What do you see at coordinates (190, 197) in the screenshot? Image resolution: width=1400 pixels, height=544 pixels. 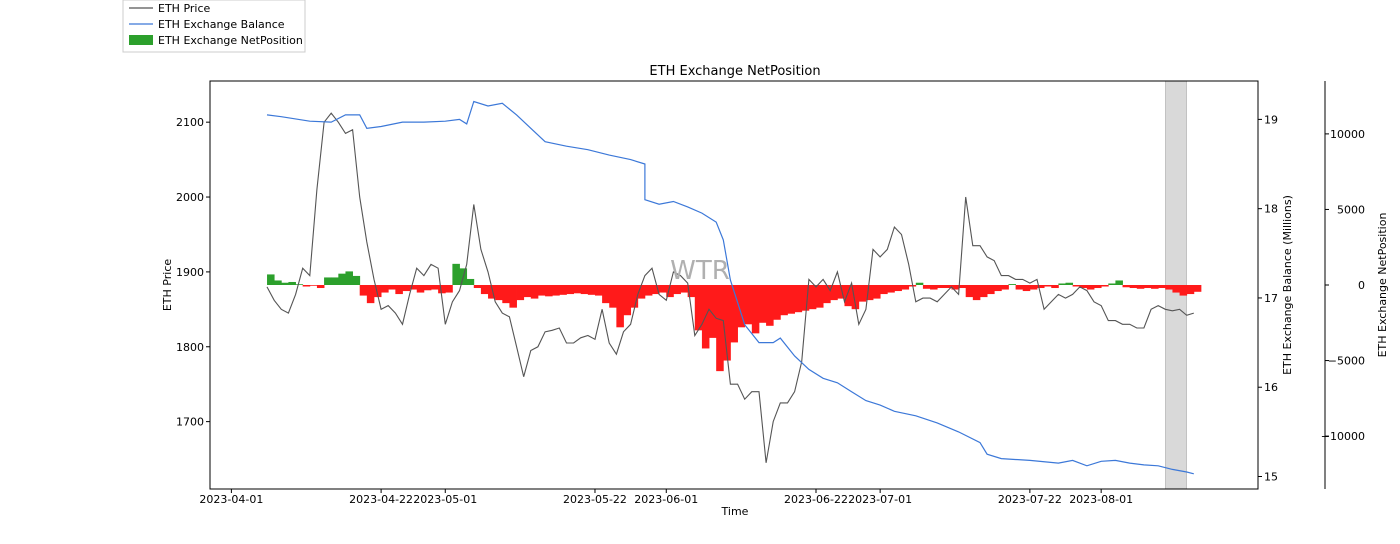 I see `left-tick-label-3: 2000` at bounding box center [190, 197].